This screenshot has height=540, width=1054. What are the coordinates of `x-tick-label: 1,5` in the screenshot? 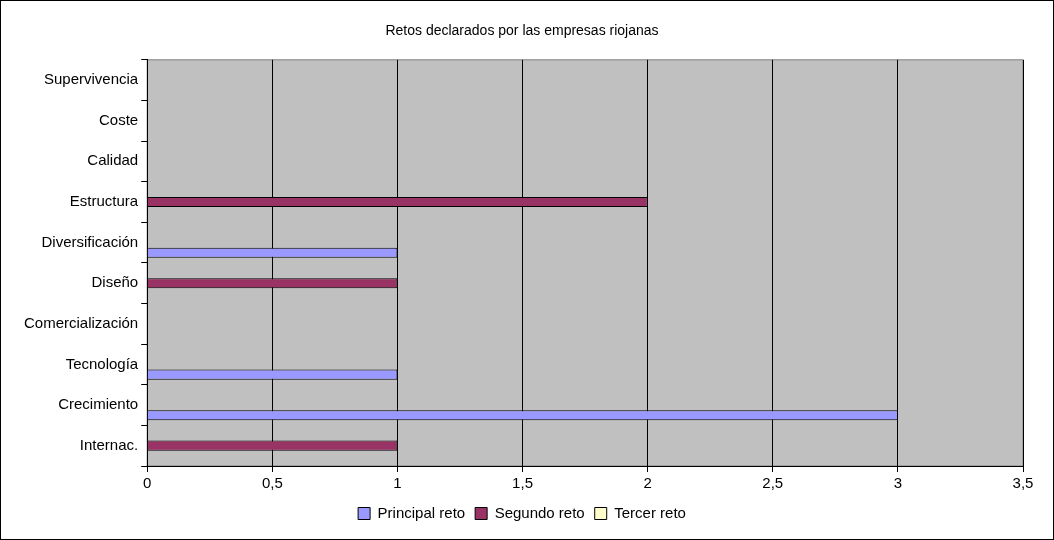 It's located at (522, 483).